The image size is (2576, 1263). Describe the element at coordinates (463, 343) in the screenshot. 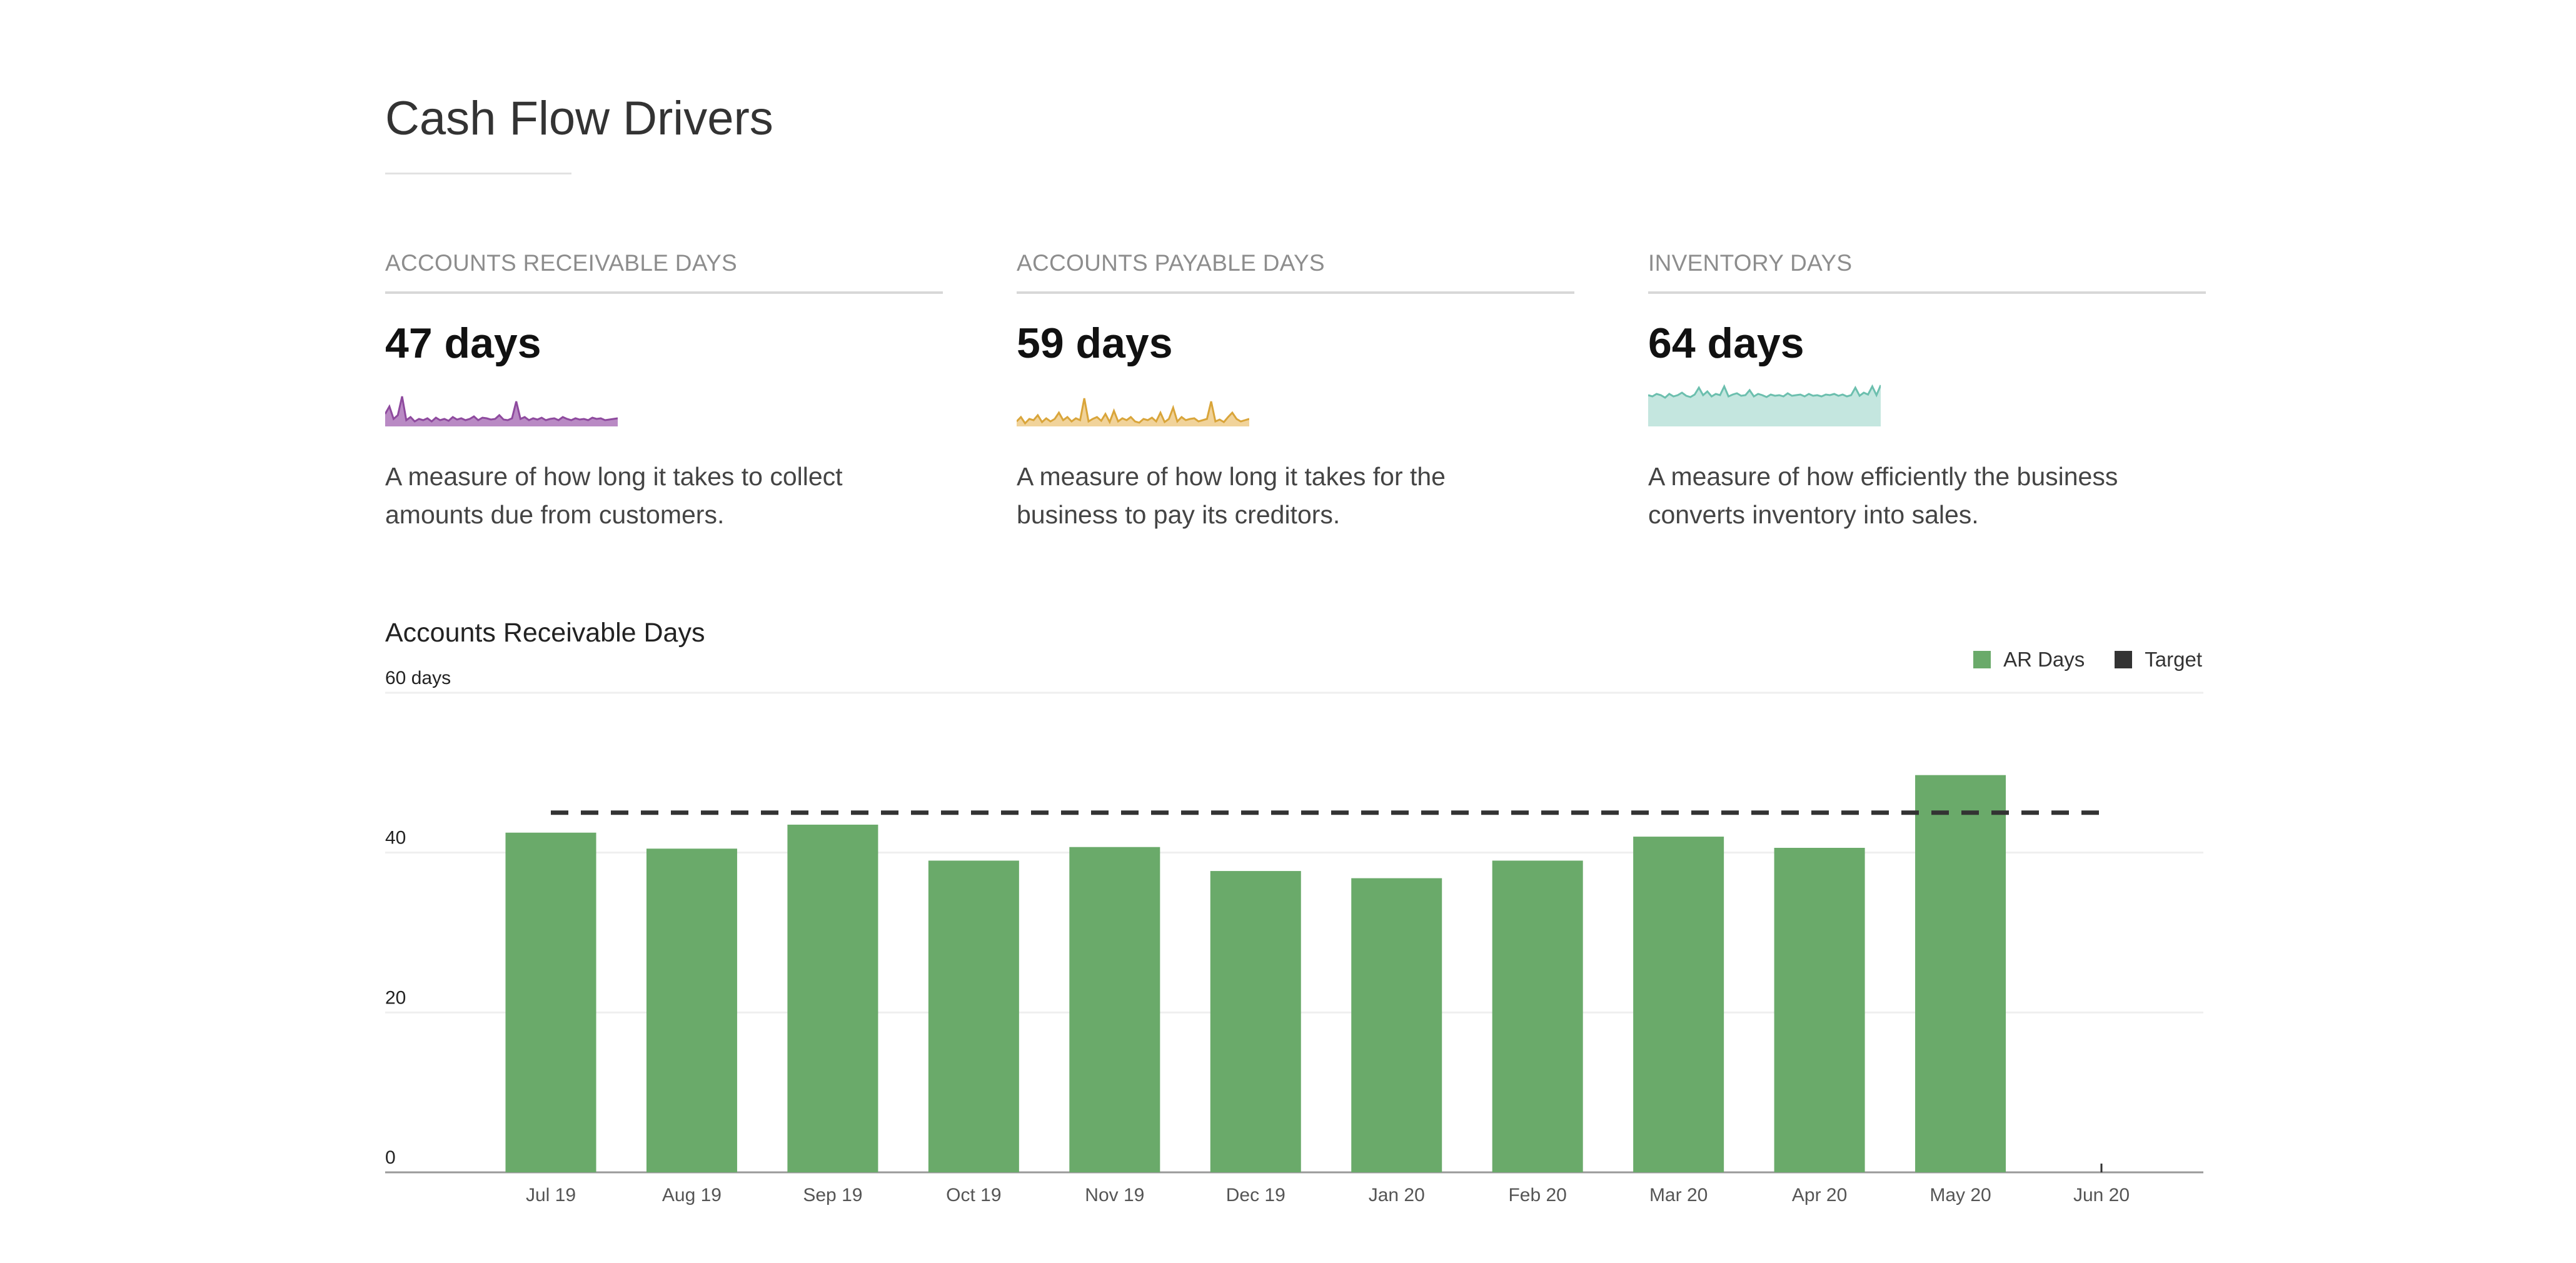

I see `metric-value: 47 days` at that location.